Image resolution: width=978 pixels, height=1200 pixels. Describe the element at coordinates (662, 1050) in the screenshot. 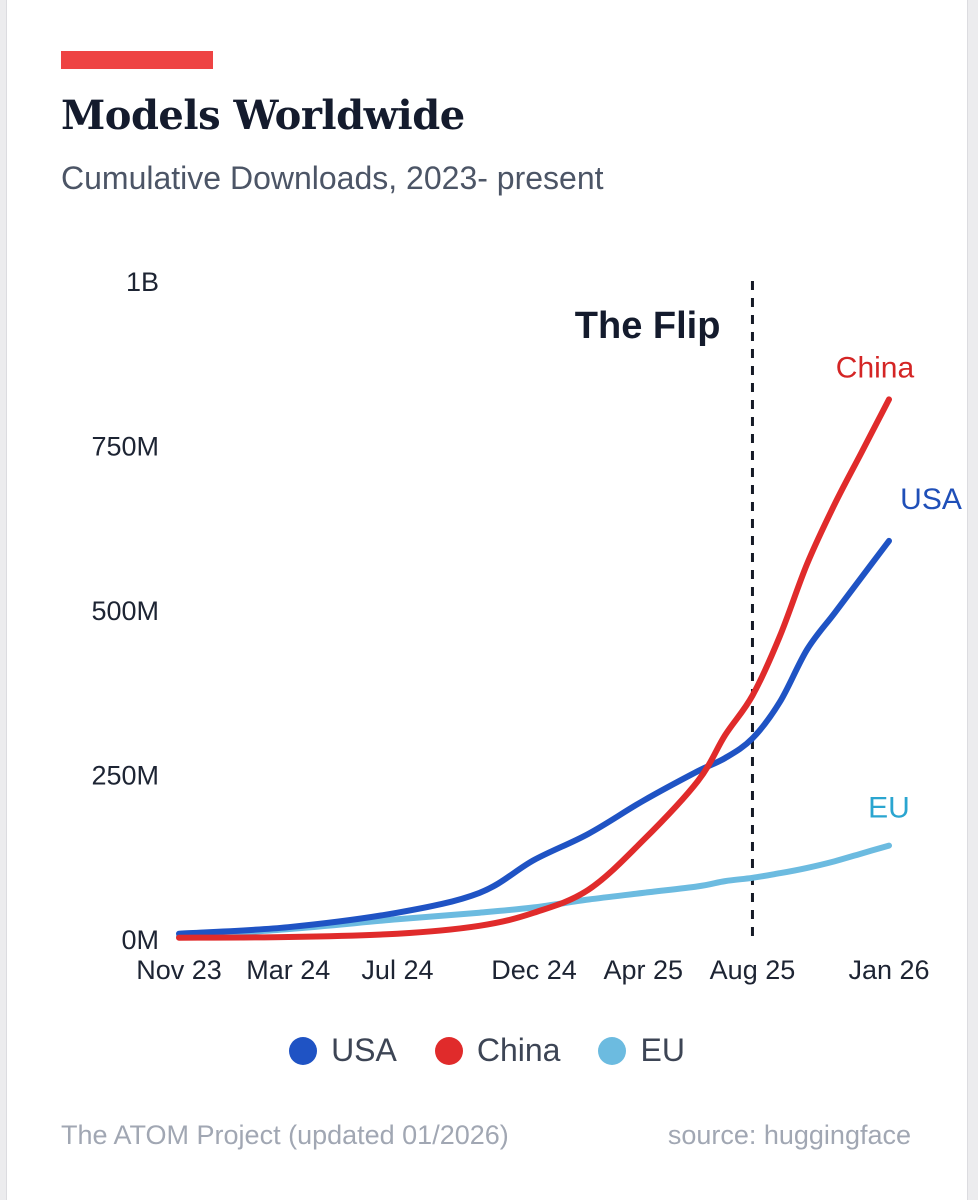

I see `legend-label-eu: EU` at that location.